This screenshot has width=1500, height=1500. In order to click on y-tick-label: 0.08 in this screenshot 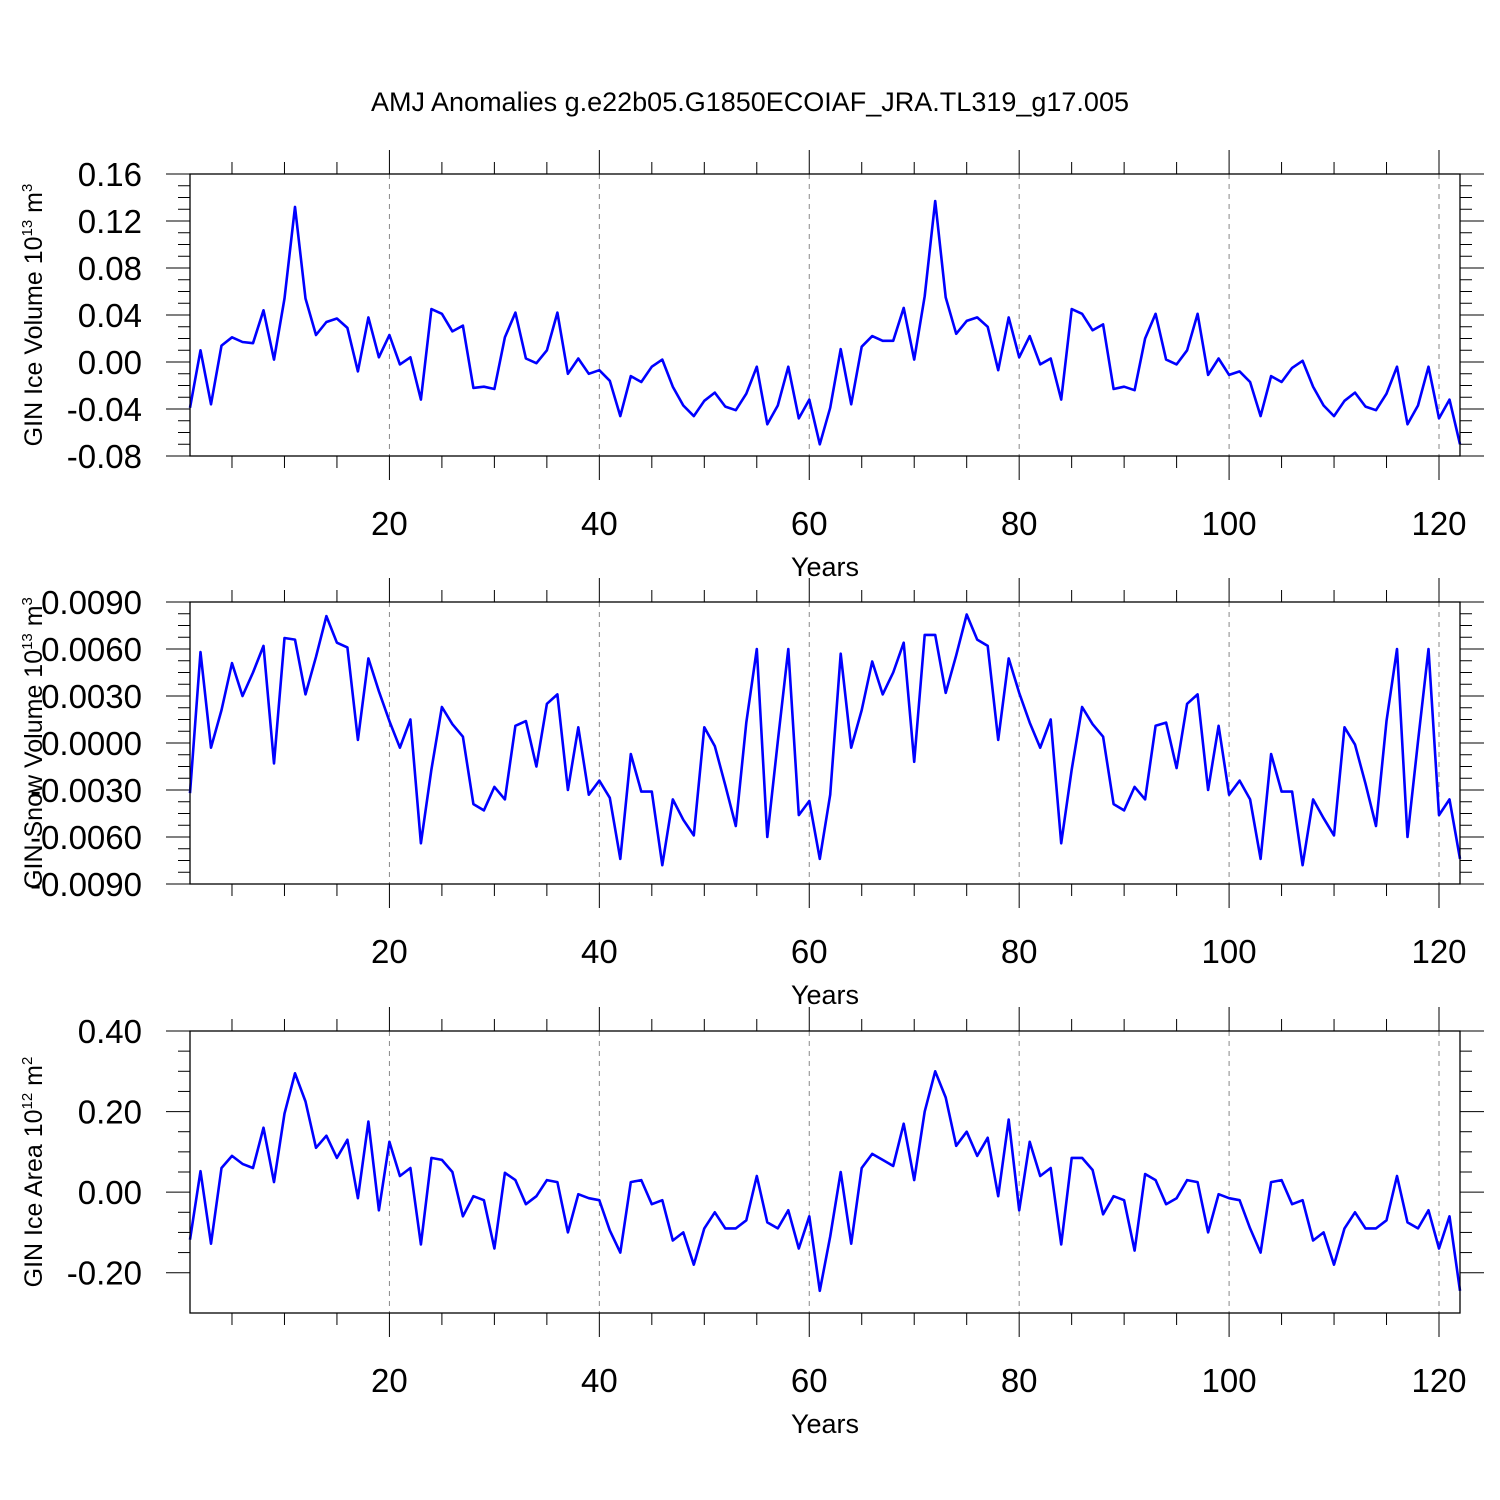, I will do `click(110, 268)`.